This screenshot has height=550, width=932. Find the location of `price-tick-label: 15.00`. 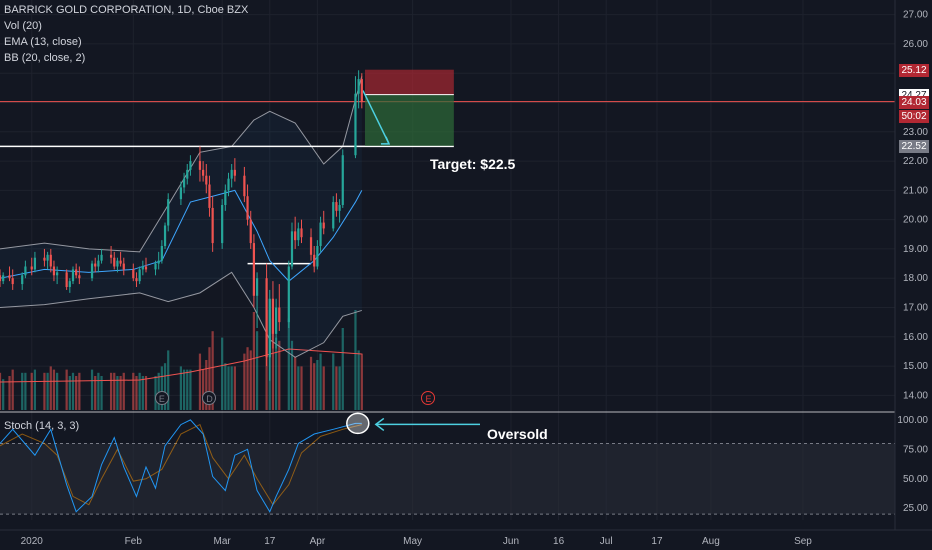

price-tick-label: 15.00 is located at coordinates (915, 366).